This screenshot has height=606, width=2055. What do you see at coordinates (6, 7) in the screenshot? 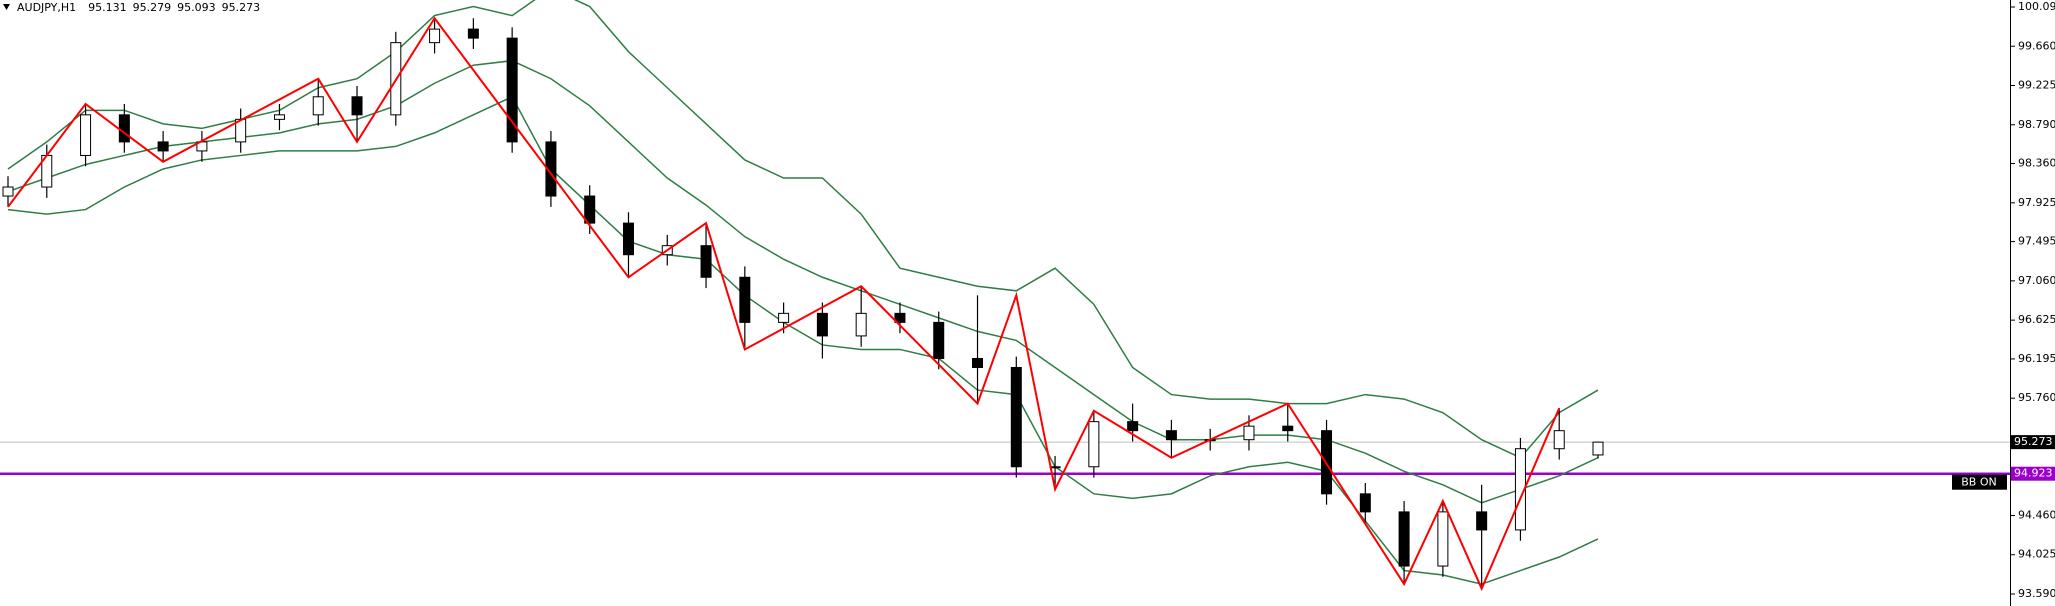
I see `header-arrow` at bounding box center [6, 7].